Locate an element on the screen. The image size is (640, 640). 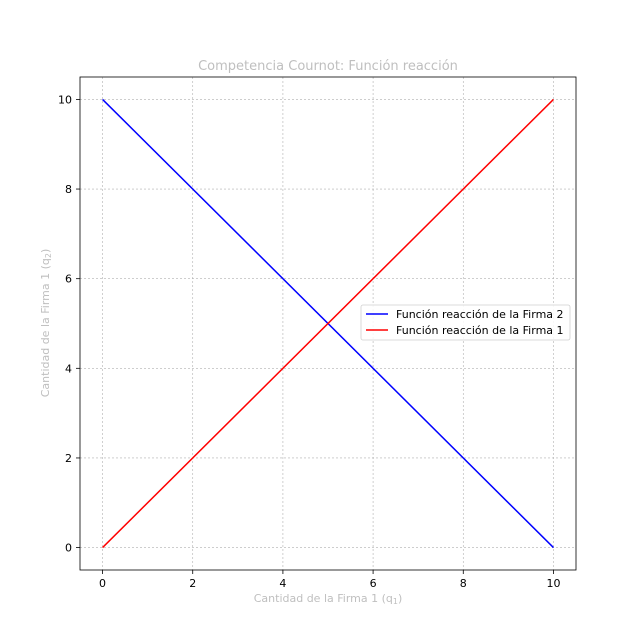
y-tick-label: 2 is located at coordinates (68, 458).